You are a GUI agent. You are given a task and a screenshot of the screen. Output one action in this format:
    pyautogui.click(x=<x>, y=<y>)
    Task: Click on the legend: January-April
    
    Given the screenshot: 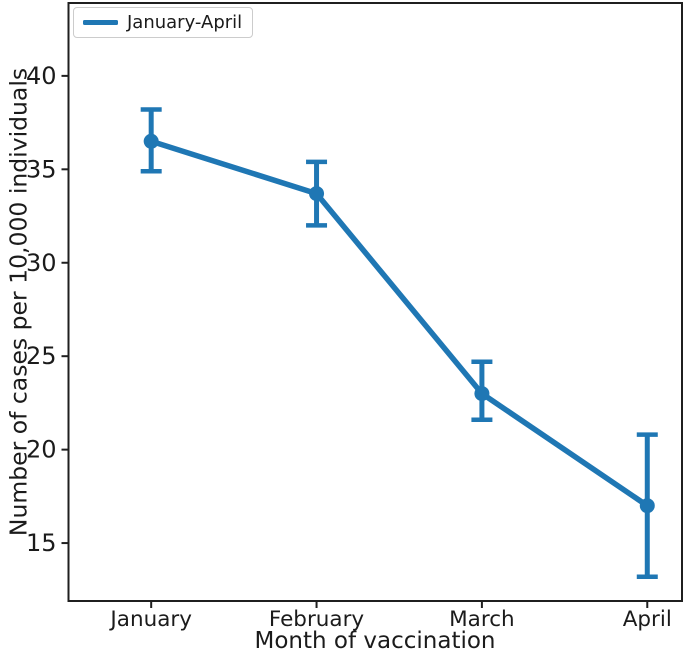 What is the action you would take?
    pyautogui.click(x=163, y=22)
    